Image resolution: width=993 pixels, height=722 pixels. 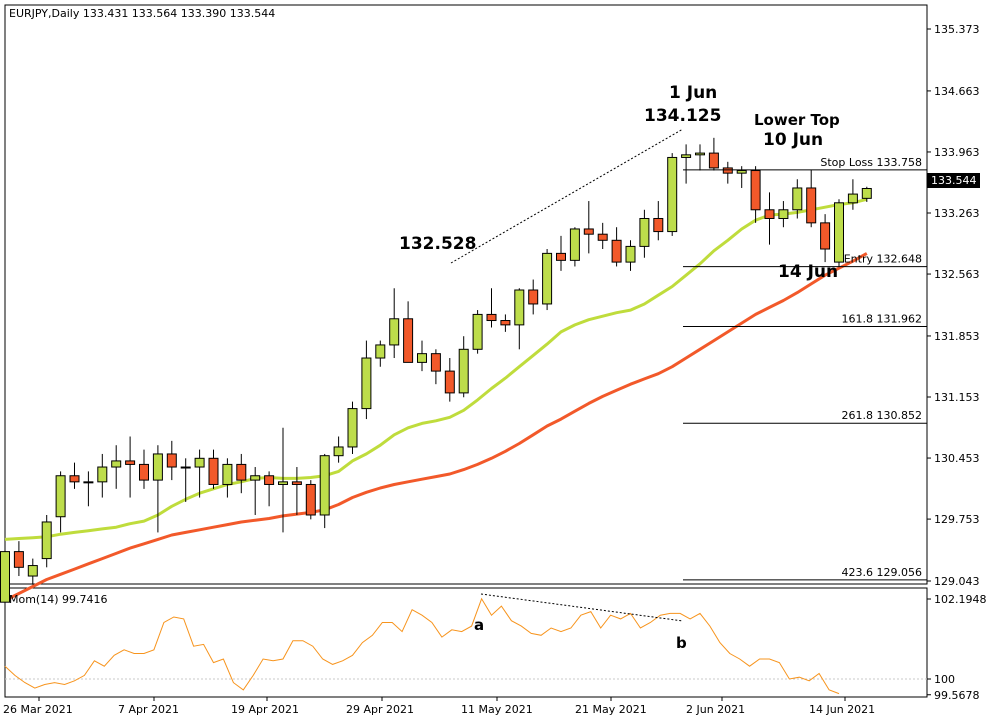 What do you see at coordinates (882, 572) in the screenshot?
I see `level-label: 423.6 129.056` at bounding box center [882, 572].